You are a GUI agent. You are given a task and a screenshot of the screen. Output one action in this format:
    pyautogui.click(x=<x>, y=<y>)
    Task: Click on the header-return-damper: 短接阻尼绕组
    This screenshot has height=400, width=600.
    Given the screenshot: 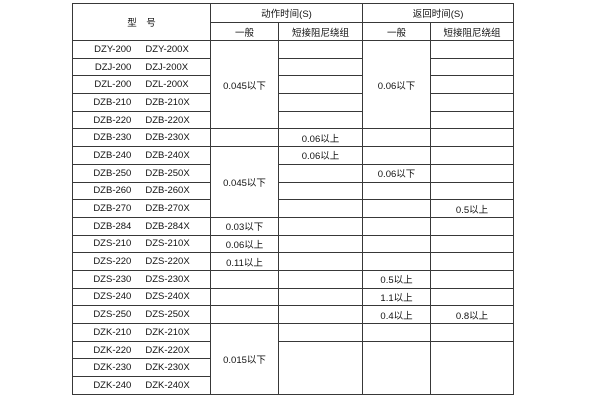 What is the action you would take?
    pyautogui.click(x=472, y=31)
    